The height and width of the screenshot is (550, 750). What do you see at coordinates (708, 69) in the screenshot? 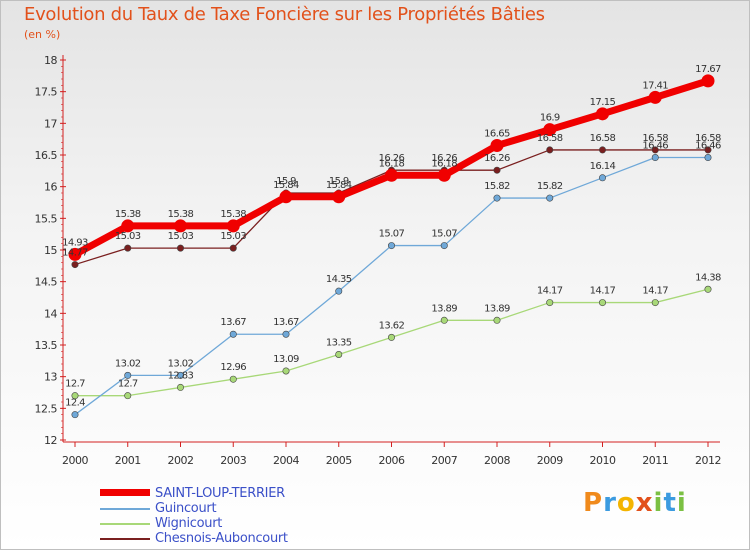
I see `data-label-saint-loup-terrier: 17.67` at bounding box center [708, 69].